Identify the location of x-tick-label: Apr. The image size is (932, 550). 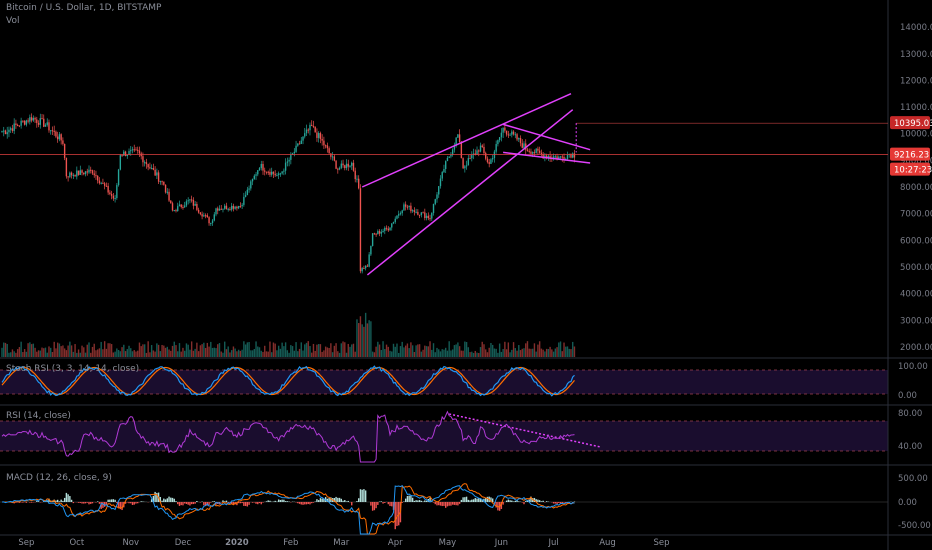
(395, 543).